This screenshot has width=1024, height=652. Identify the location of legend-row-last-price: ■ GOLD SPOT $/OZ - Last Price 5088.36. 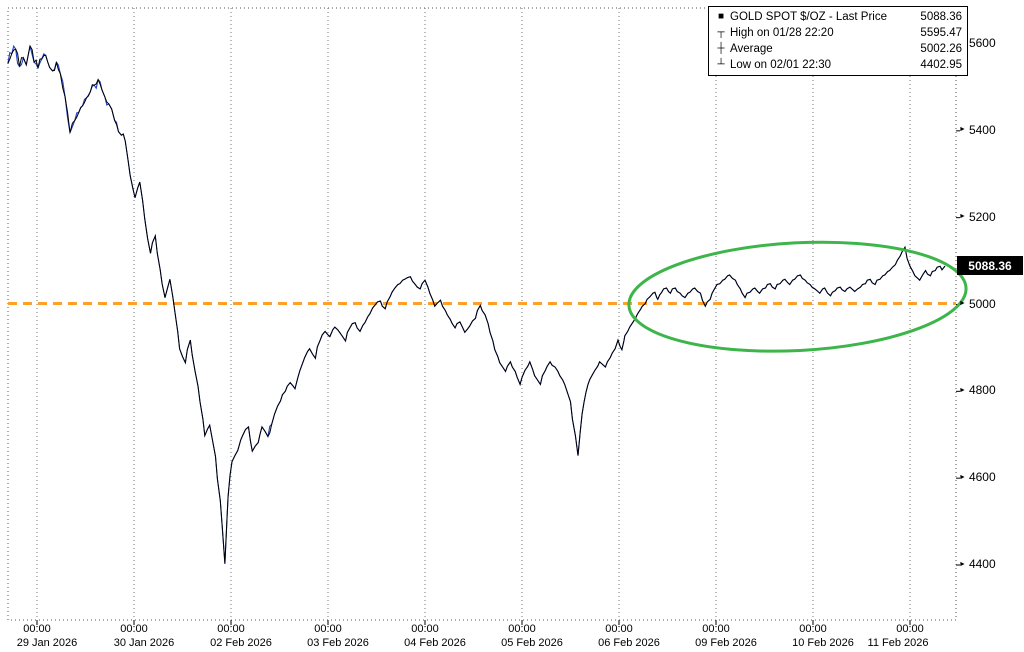
(838, 17).